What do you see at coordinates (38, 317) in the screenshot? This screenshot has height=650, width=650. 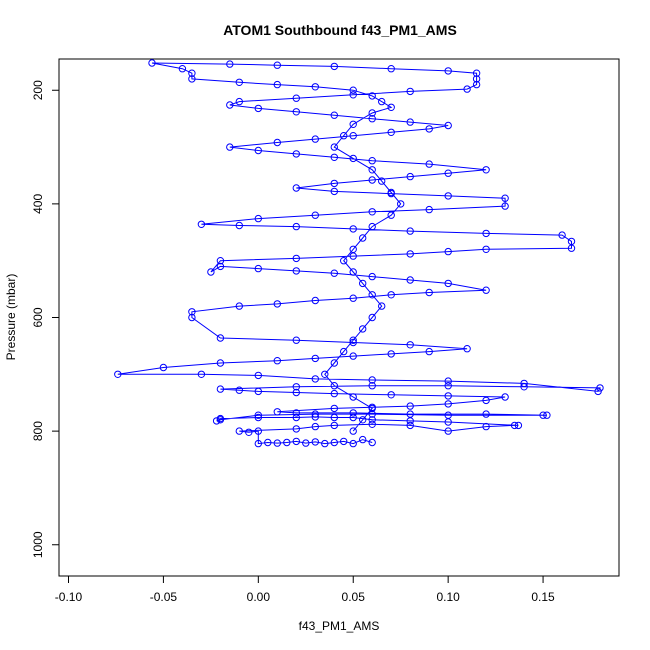 I see `y-tick-label: 600` at bounding box center [38, 317].